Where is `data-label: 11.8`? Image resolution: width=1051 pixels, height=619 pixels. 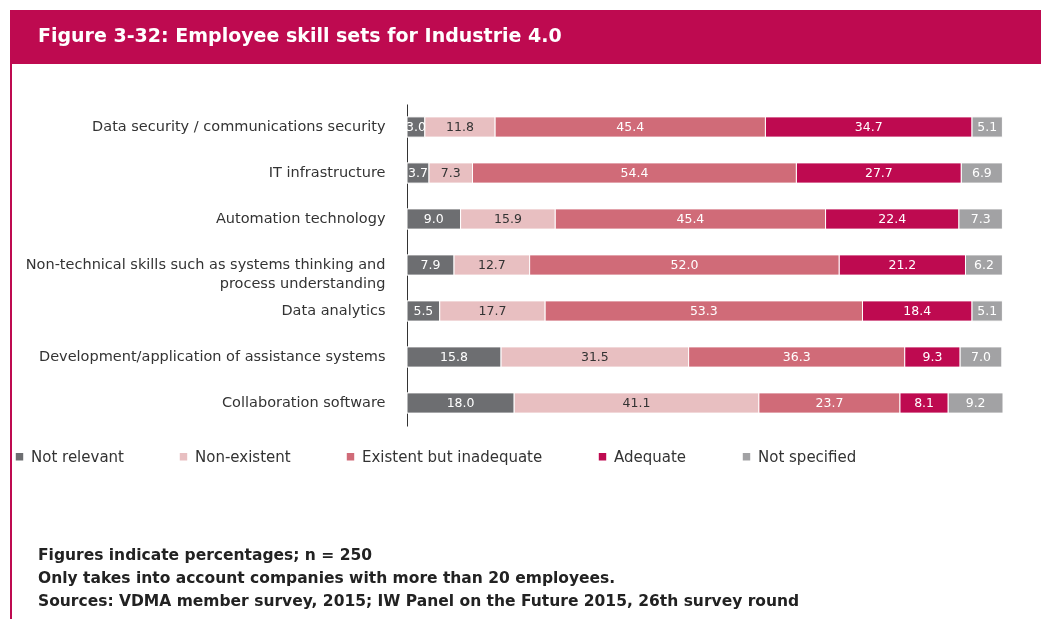
data-label: 11.8 is located at coordinates (460, 126).